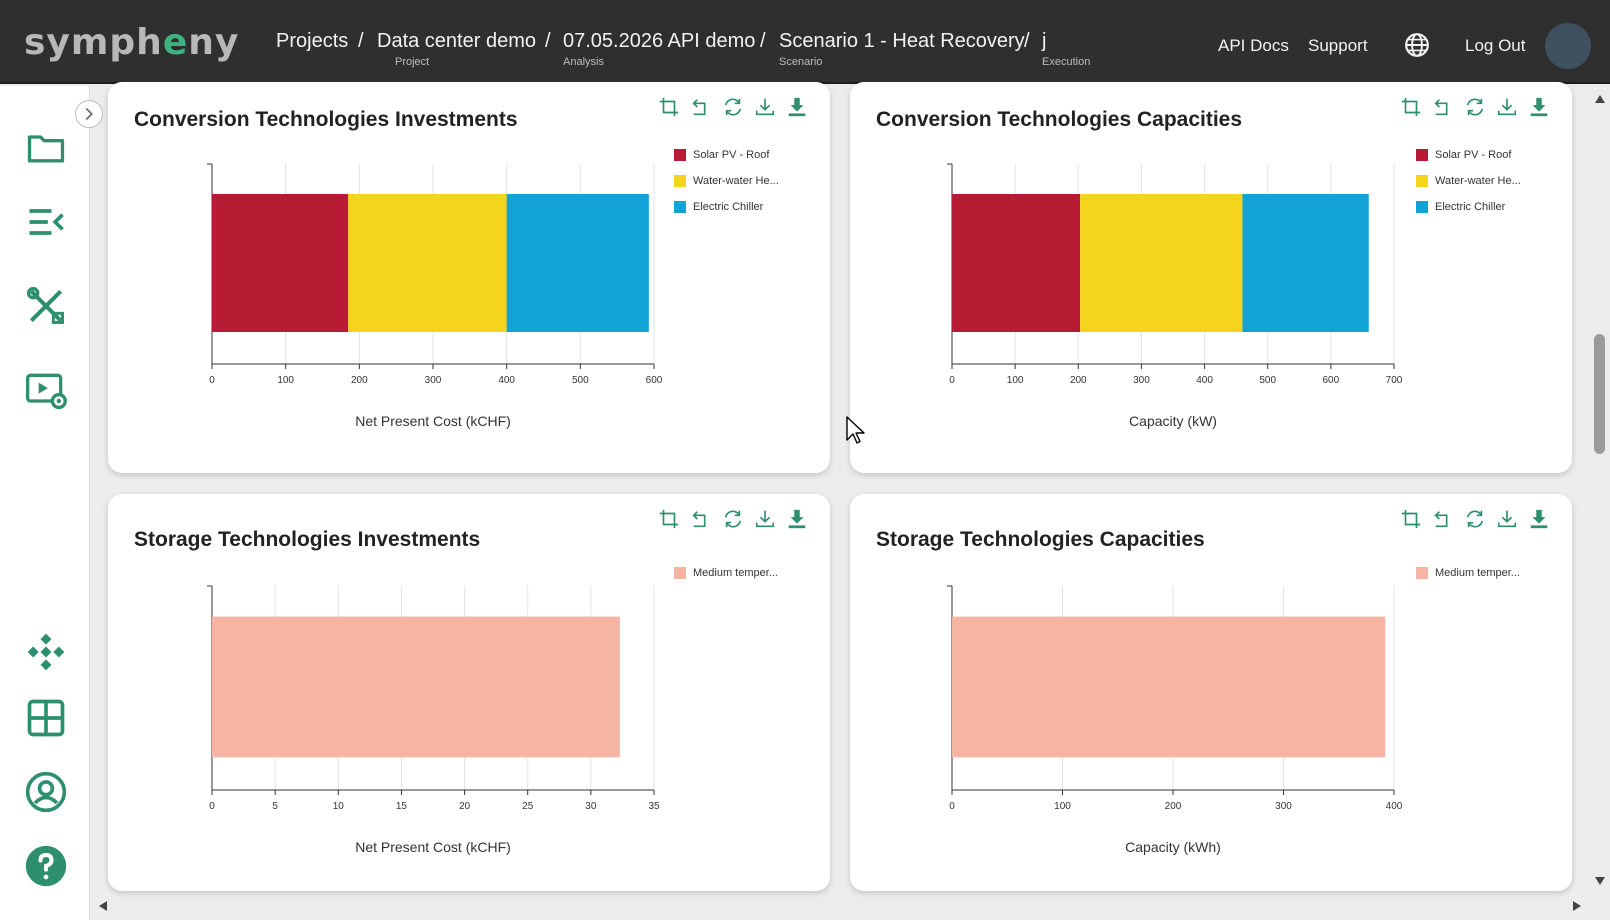  What do you see at coordinates (1417, 45) in the screenshot?
I see `globe-icon` at bounding box center [1417, 45].